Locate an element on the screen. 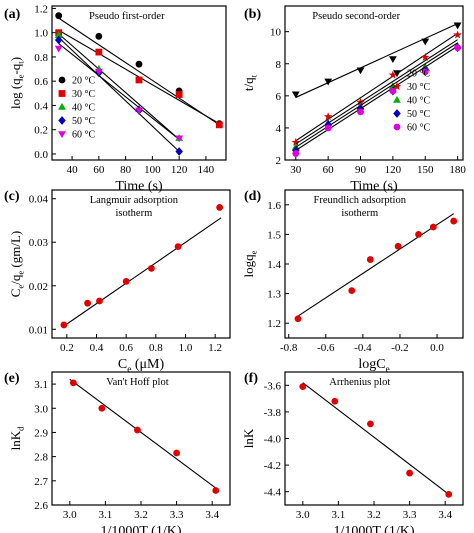 Image resolution: width=474 pixels, height=533 pixels. x-tick-label: 1.0 is located at coordinates (186, 348).